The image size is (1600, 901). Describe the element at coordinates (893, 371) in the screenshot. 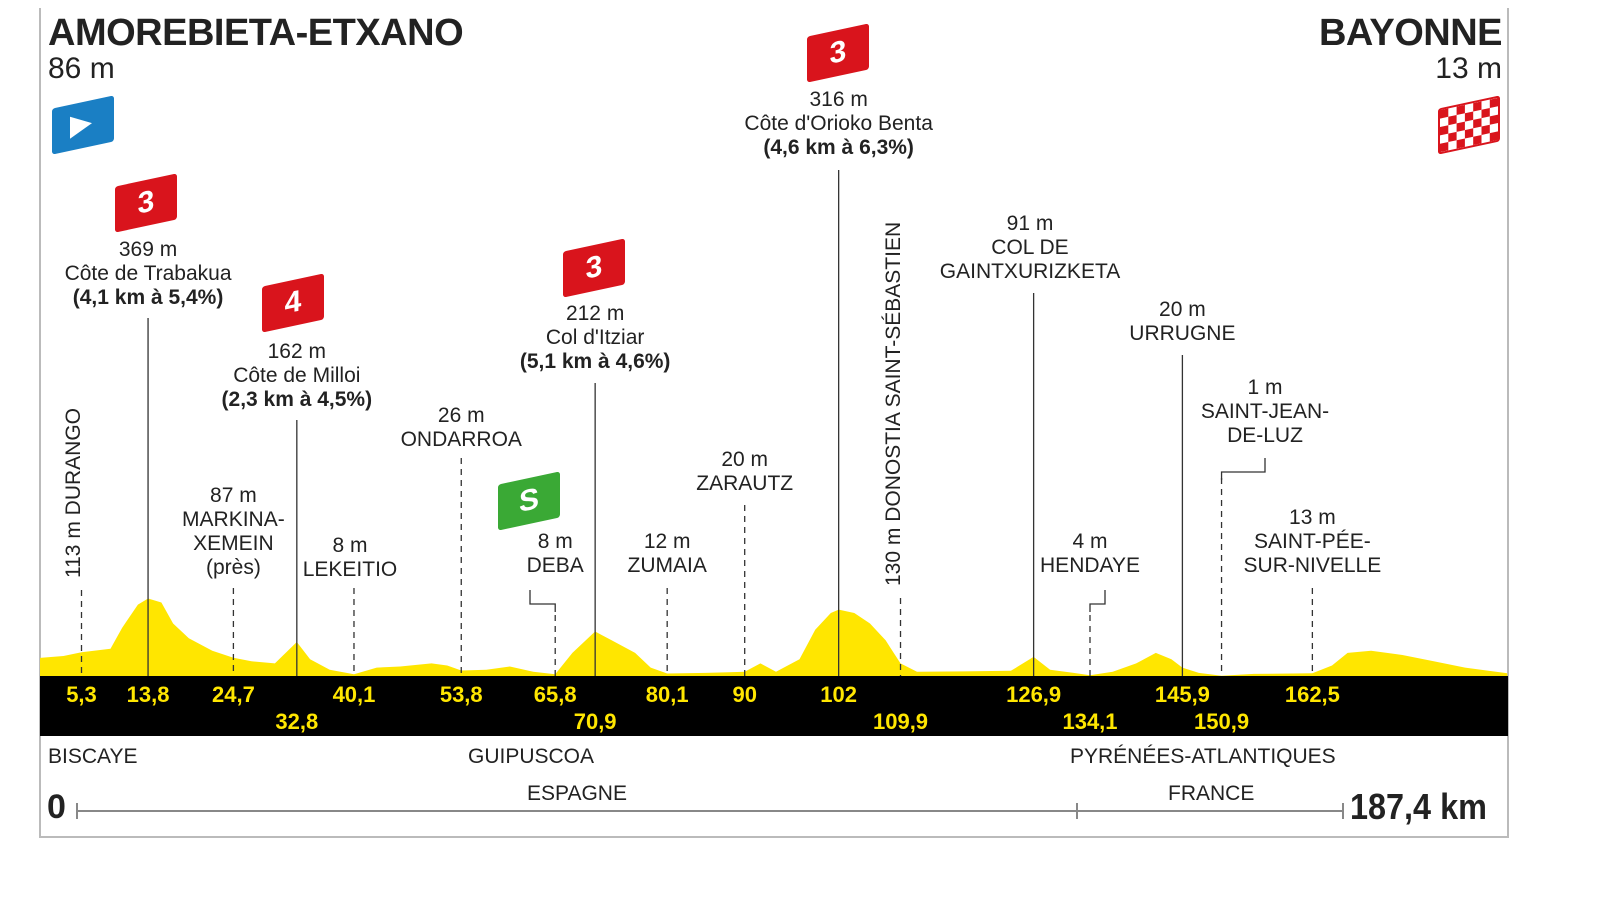

I see `place-name: DONOSTIA SAINT-SÉBASTIEN` at that location.